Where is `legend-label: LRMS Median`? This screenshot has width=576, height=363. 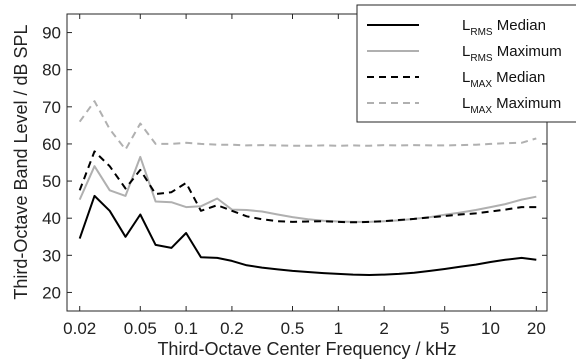 legend-label: LRMS Median is located at coordinates (504, 27).